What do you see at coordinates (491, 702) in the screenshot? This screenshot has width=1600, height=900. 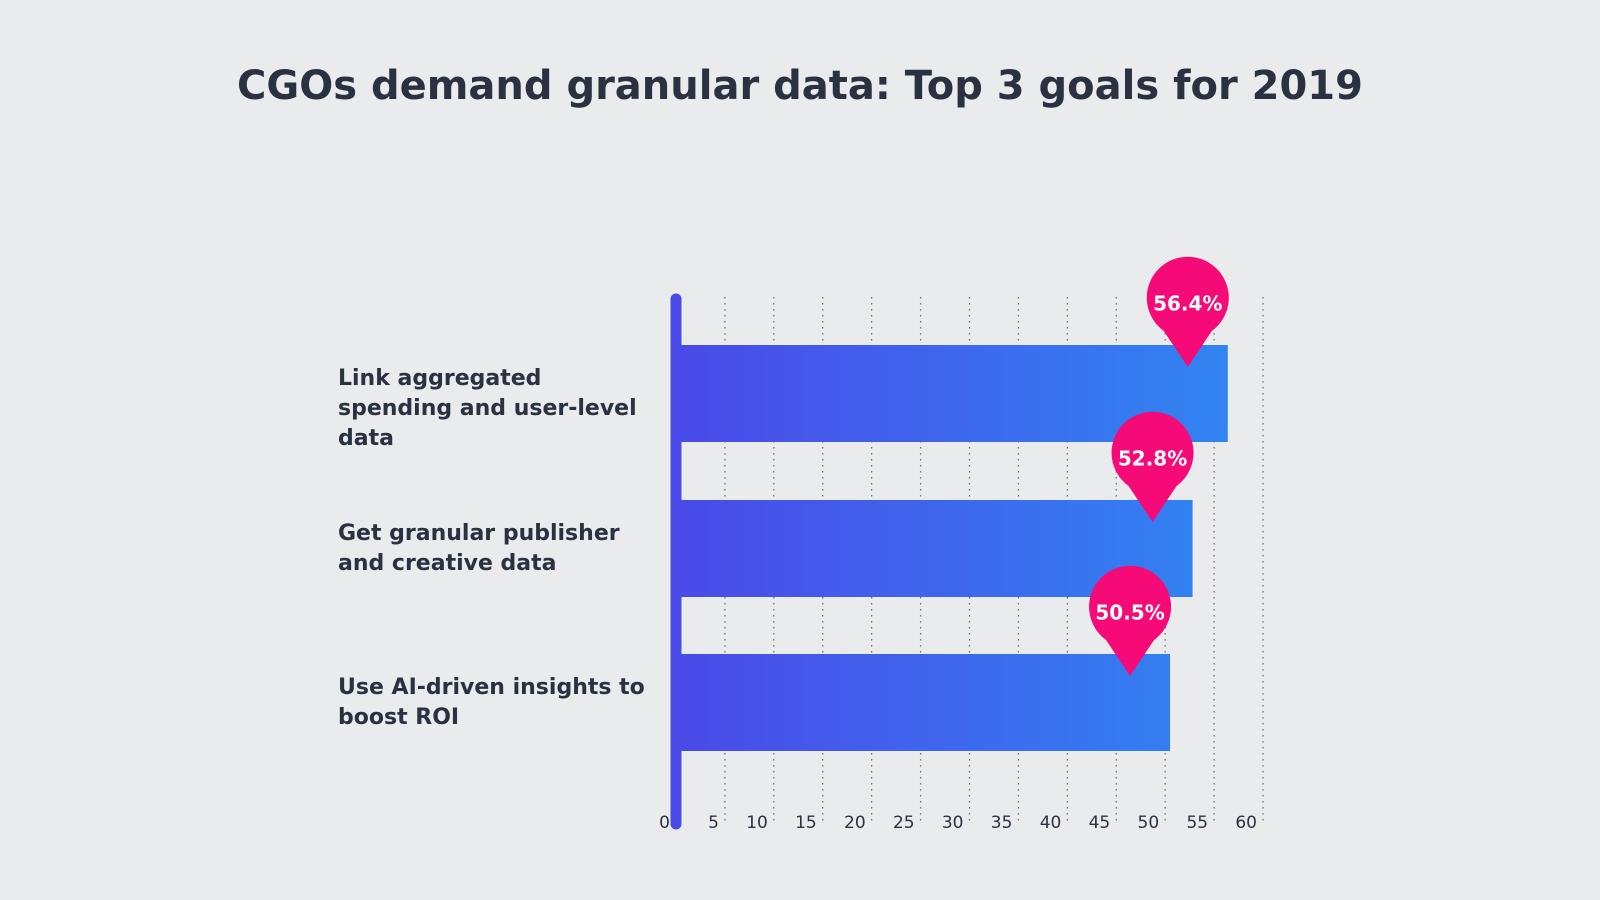 I see `category-label: Use AI-driven insights to boost ROI` at bounding box center [491, 702].